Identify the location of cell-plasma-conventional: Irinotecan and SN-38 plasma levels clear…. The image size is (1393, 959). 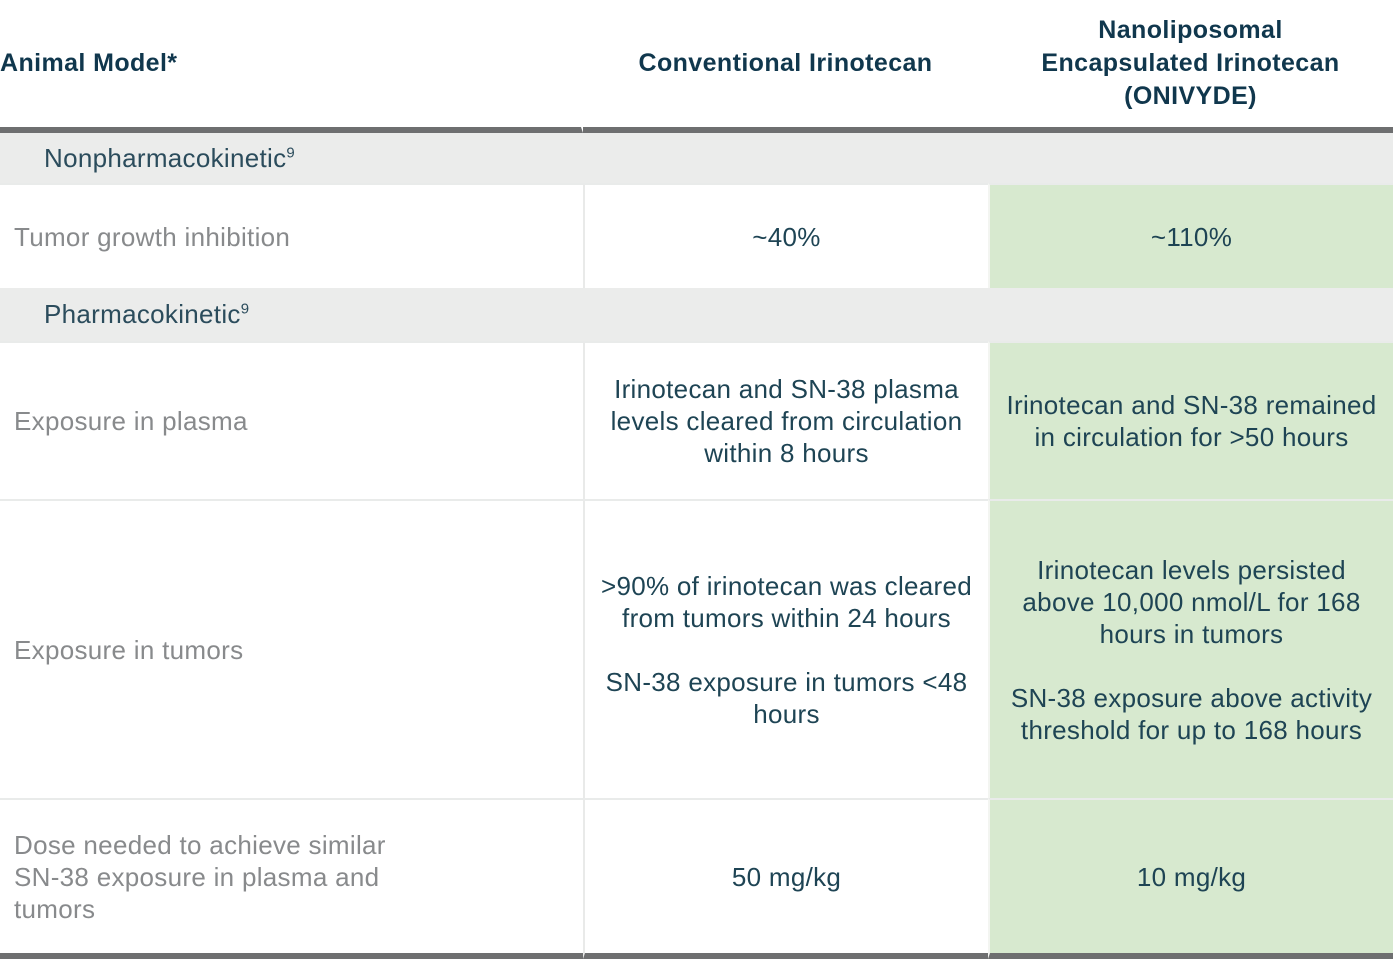
(785, 420).